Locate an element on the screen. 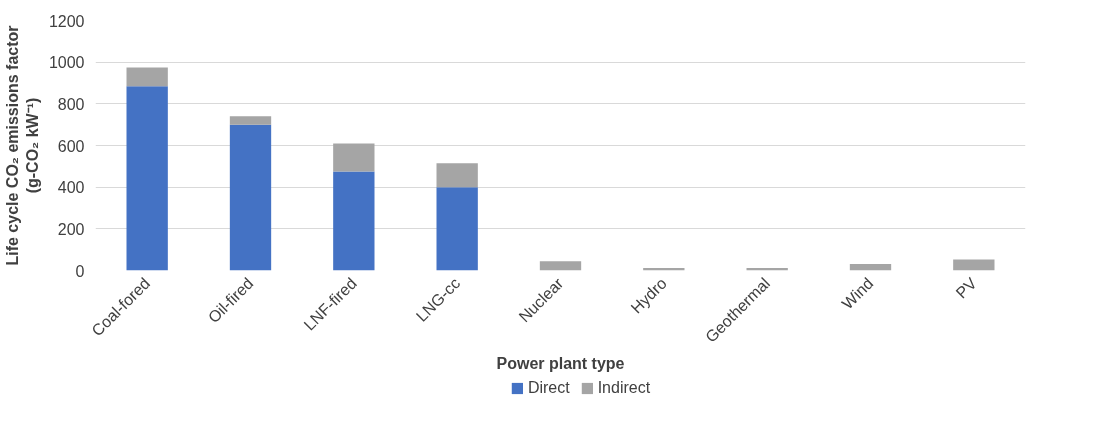 This screenshot has height=439, width=1093. y-axis-title: Life cycle CO₂ emissions factor (g-CO₂ kW⁻¹) is located at coordinates (22, 145).